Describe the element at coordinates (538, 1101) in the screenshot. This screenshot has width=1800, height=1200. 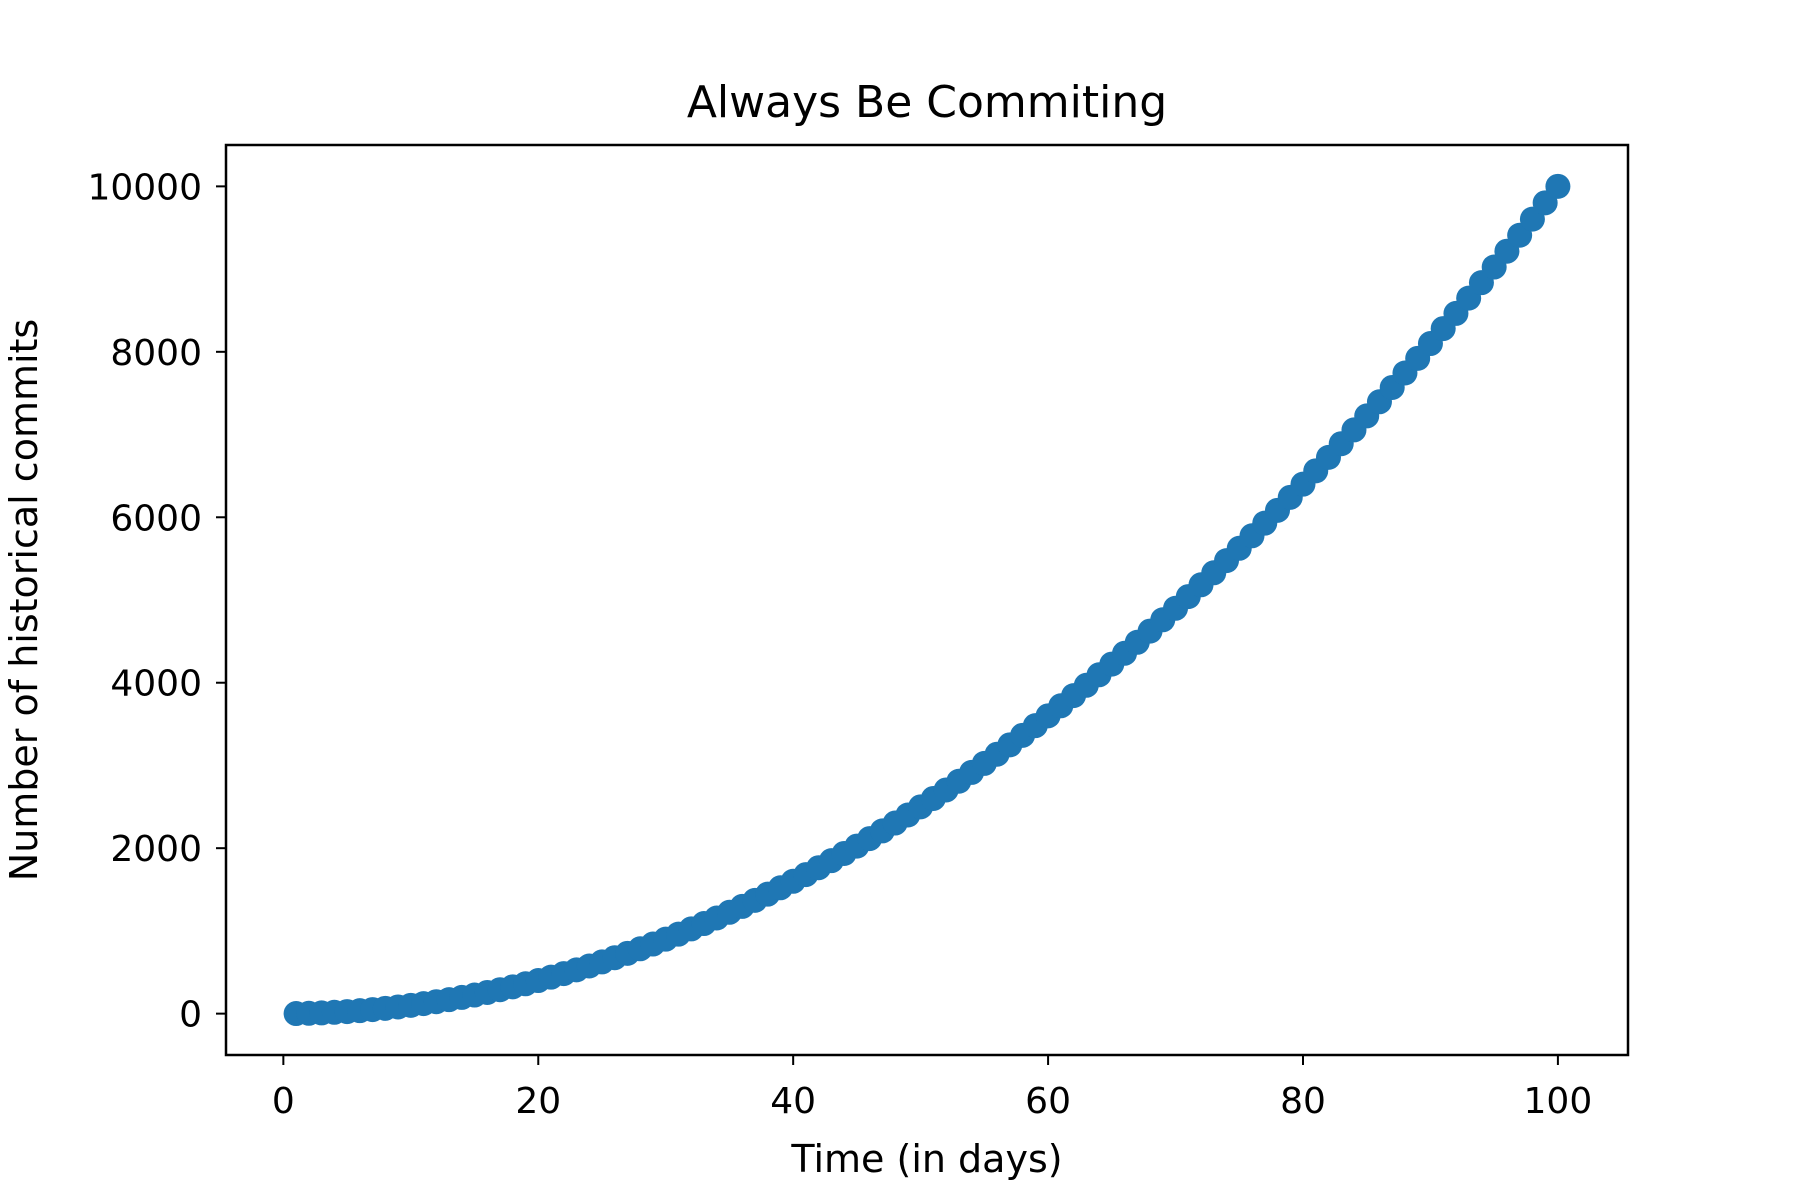
I see `x-tick-label: 20` at that location.